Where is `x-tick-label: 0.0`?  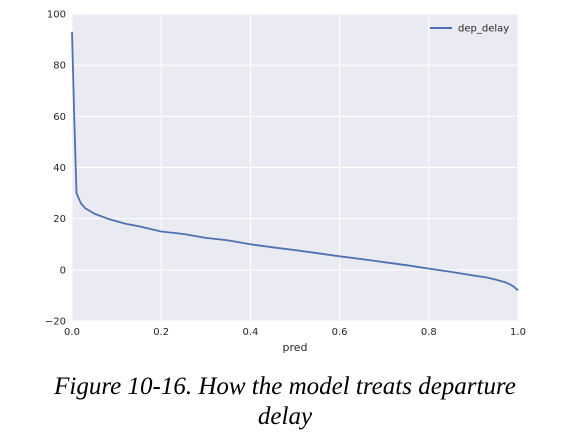
x-tick-label: 0.0 is located at coordinates (72, 332).